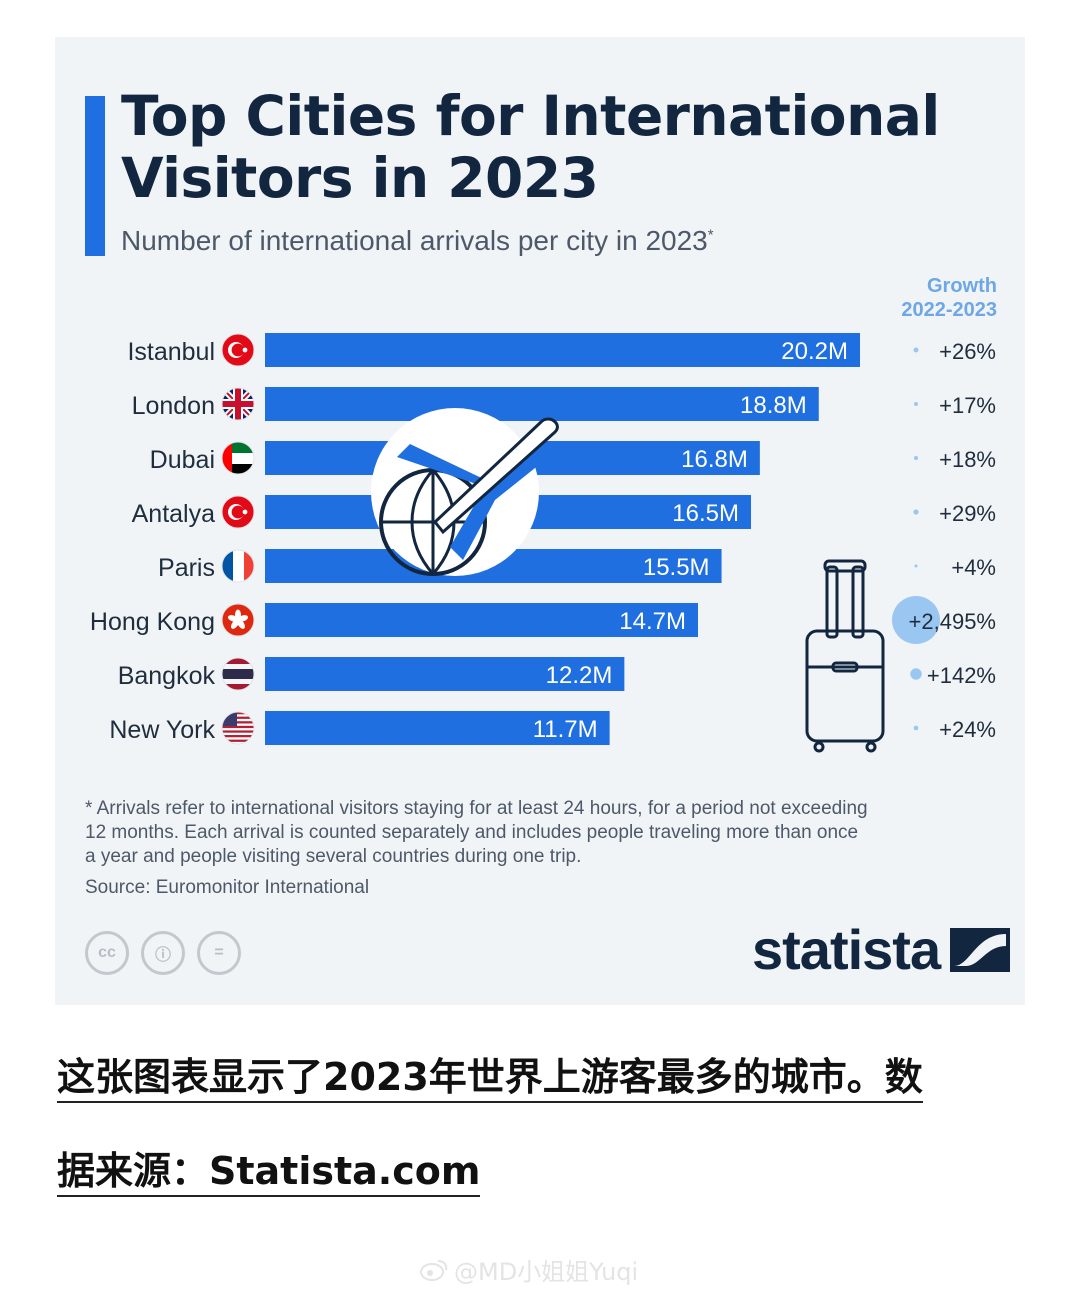 This screenshot has height=1295, width=1077. I want to click on caption-text-2: 据来源：Statista.com, so click(269, 1173).